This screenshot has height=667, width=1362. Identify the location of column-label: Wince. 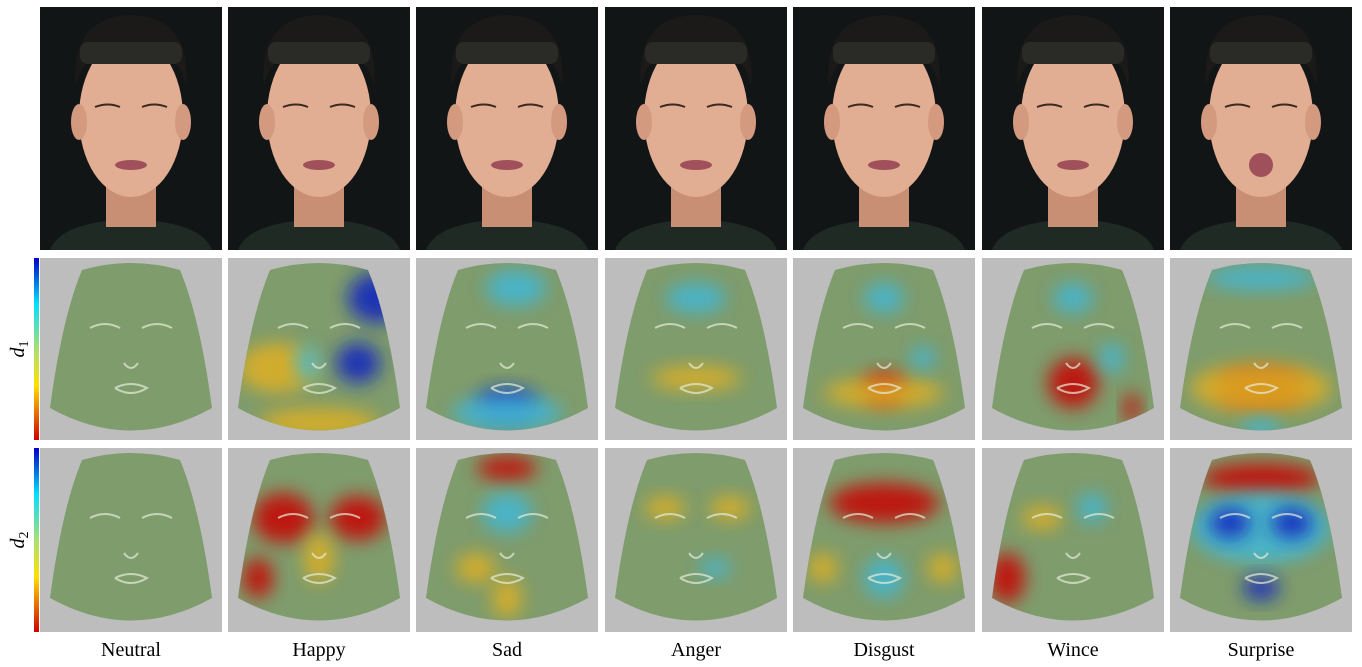
(1073, 650).